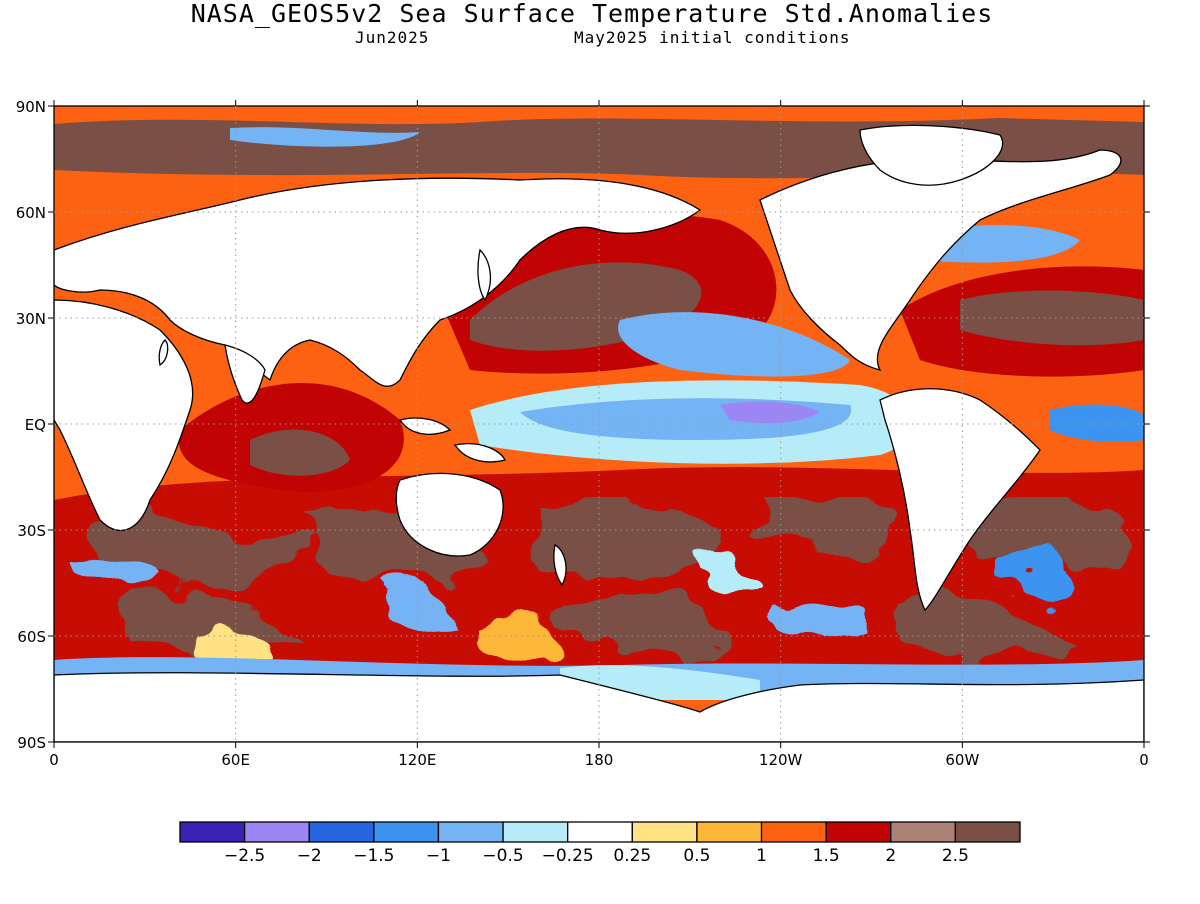  What do you see at coordinates (960, 500) in the screenshot?
I see `land-south-america` at bounding box center [960, 500].